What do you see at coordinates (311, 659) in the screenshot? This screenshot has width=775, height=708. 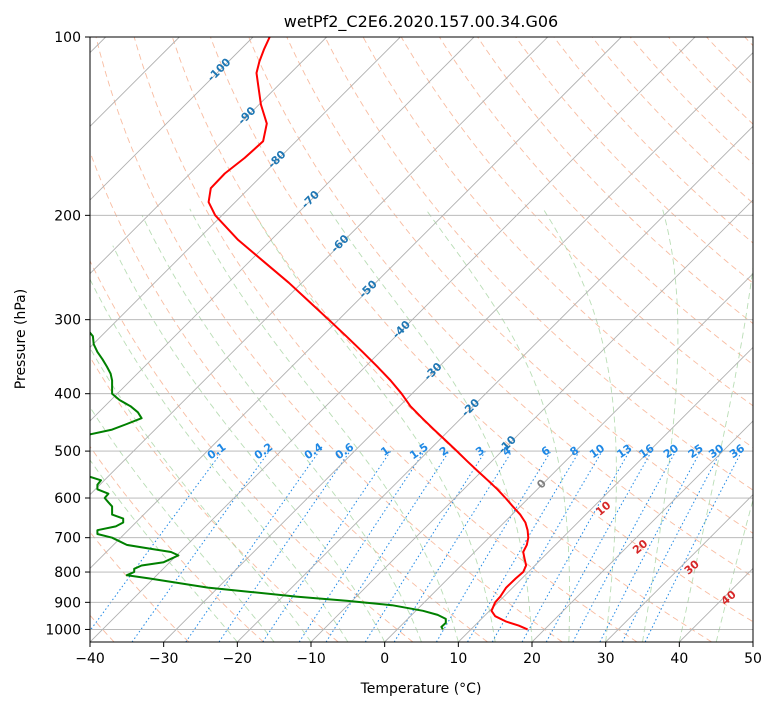 I see `x-tick-label: −10` at bounding box center [311, 659].